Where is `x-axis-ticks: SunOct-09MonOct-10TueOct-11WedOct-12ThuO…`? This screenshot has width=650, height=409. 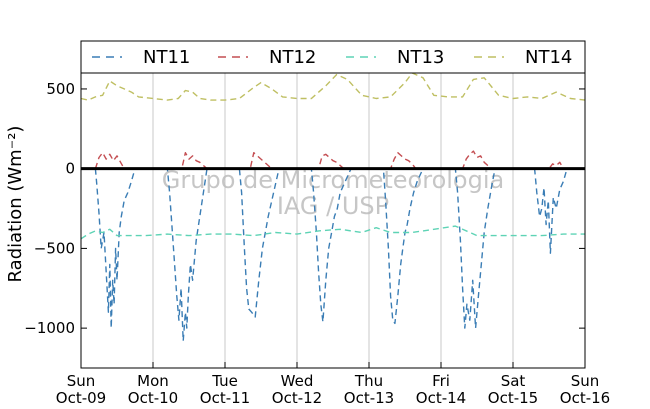 x-axis-ticks: SunOct-09MonOct-10TueOct-11WedOct-12ThuO… is located at coordinates (333, 384).